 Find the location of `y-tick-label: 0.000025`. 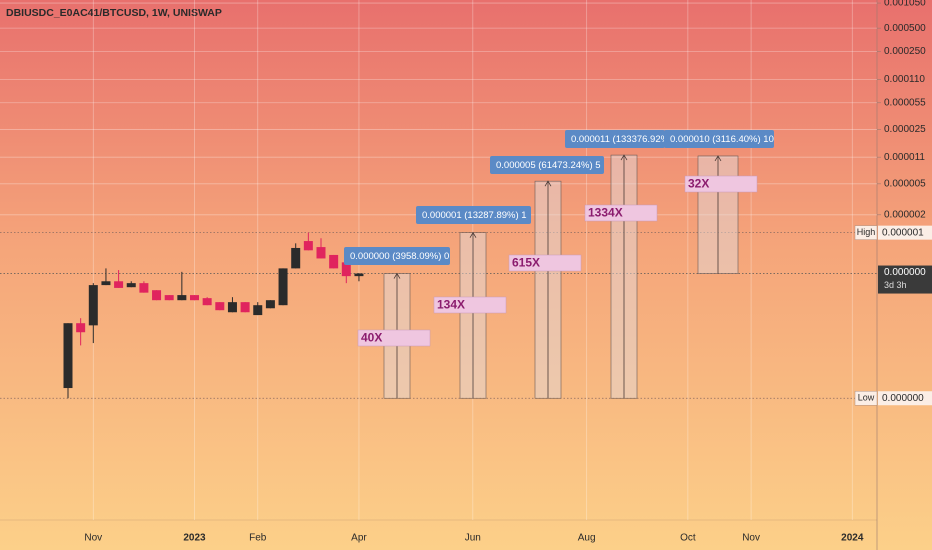

y-tick-label: 0.000025 is located at coordinates (905, 129).